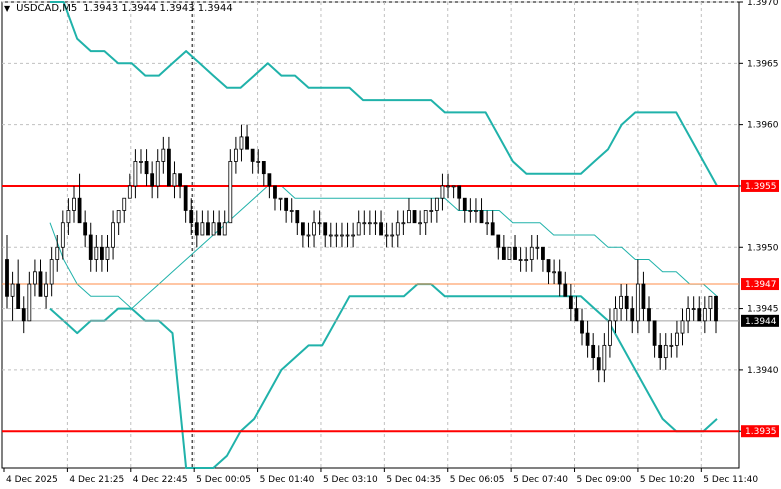 This screenshot has width=781, height=489. What do you see at coordinates (7, 8) in the screenshot?
I see `triangle-down-icon: ▼` at bounding box center [7, 8].